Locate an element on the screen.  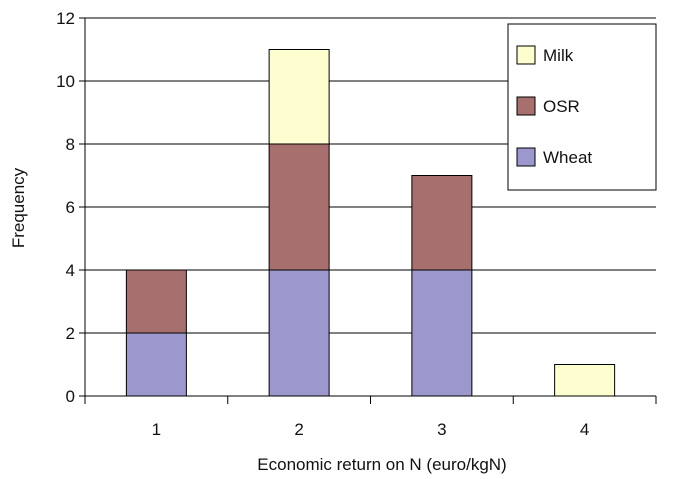
y-tick-label: 2 is located at coordinates (70, 333).